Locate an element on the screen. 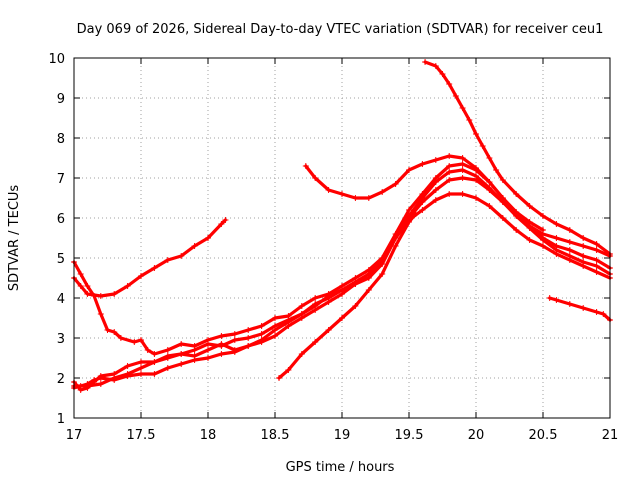  y-tick-label: 9 is located at coordinates (61, 99).